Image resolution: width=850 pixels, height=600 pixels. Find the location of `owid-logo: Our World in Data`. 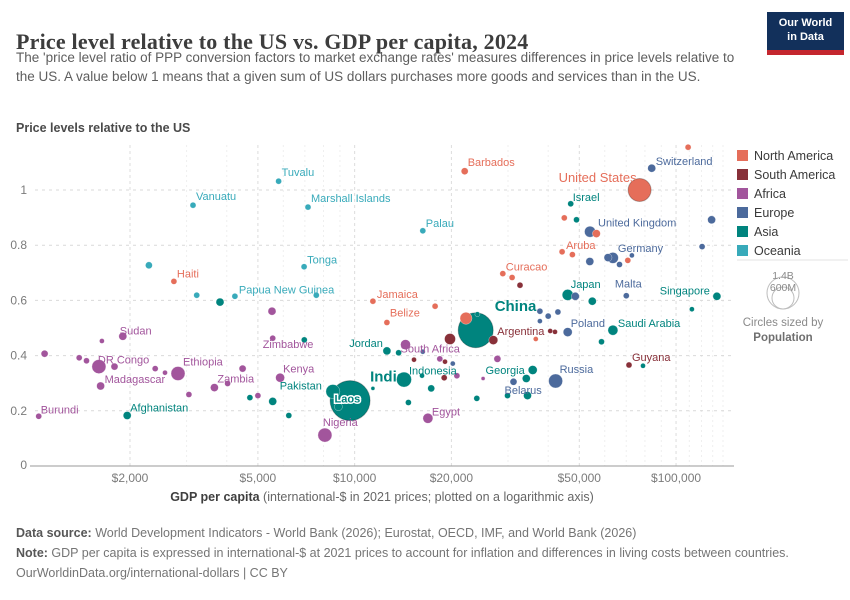

owid-logo: Our World in Data is located at coordinates (805, 33).